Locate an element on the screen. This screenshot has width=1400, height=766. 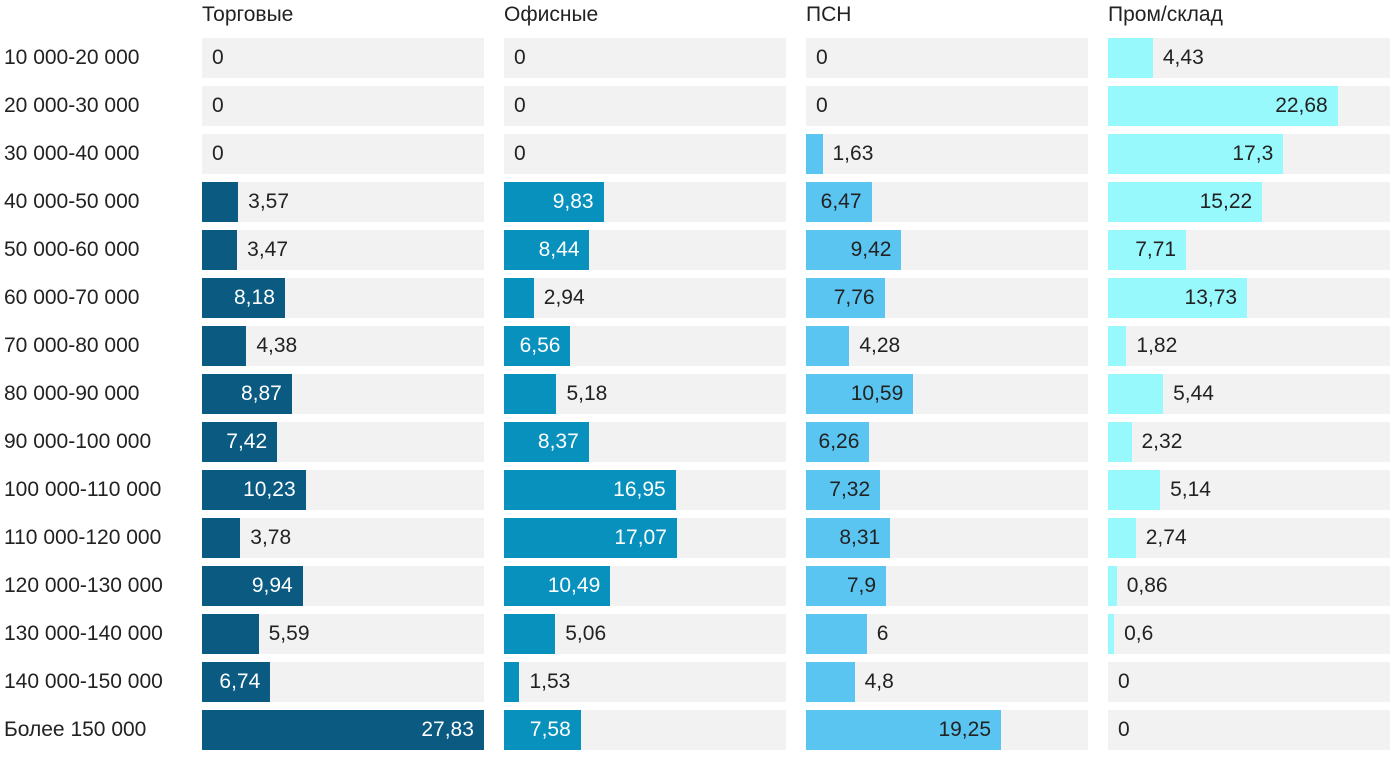
category-label: 100 000-110 000 is located at coordinates (83, 489).